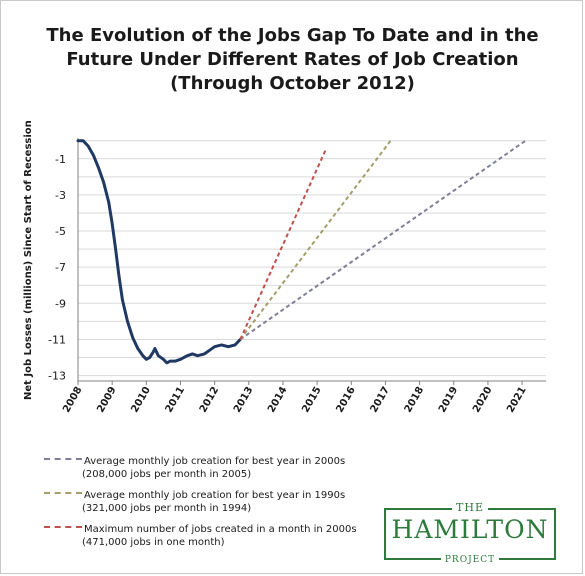  What do you see at coordinates (482, 400) in the screenshot?
I see `x-tick-label: 2020` at bounding box center [482, 400].